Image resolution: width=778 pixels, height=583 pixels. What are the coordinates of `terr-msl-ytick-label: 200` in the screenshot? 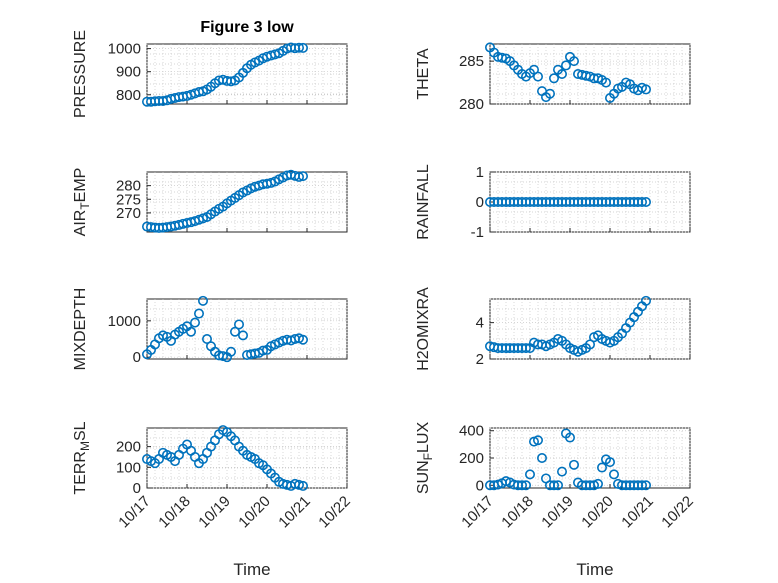 It's located at (128, 447).